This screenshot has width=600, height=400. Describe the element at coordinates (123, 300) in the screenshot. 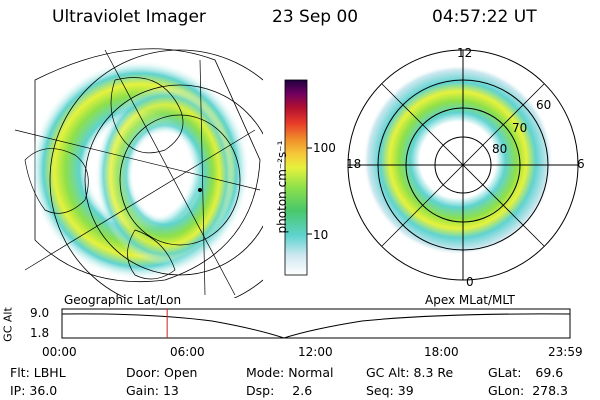

I see `timeline-left-title: Geographic Lat/Lon` at that location.